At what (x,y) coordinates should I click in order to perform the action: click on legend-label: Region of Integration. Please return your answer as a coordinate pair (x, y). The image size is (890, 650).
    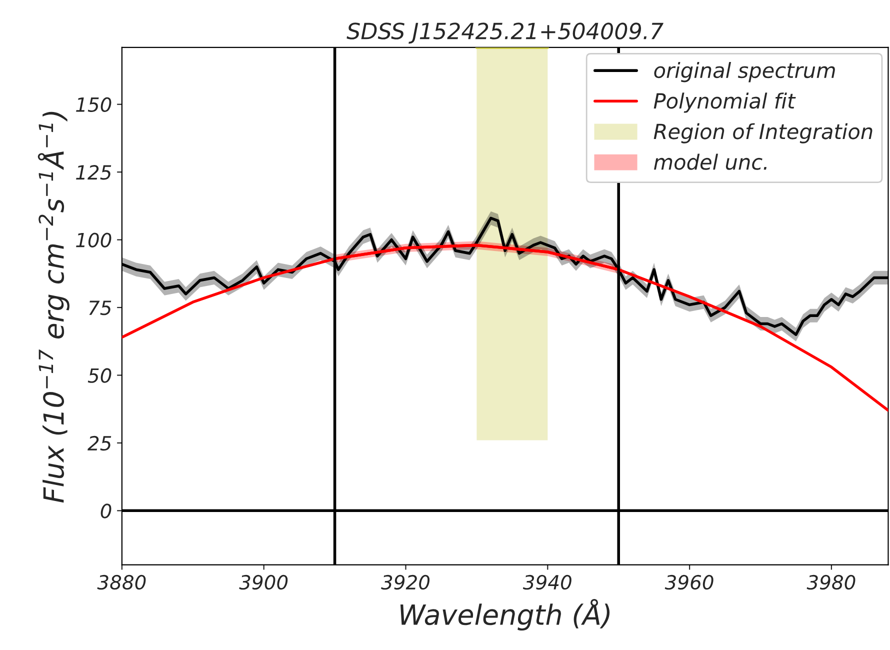
    Looking at the image, I should click on (763, 133).